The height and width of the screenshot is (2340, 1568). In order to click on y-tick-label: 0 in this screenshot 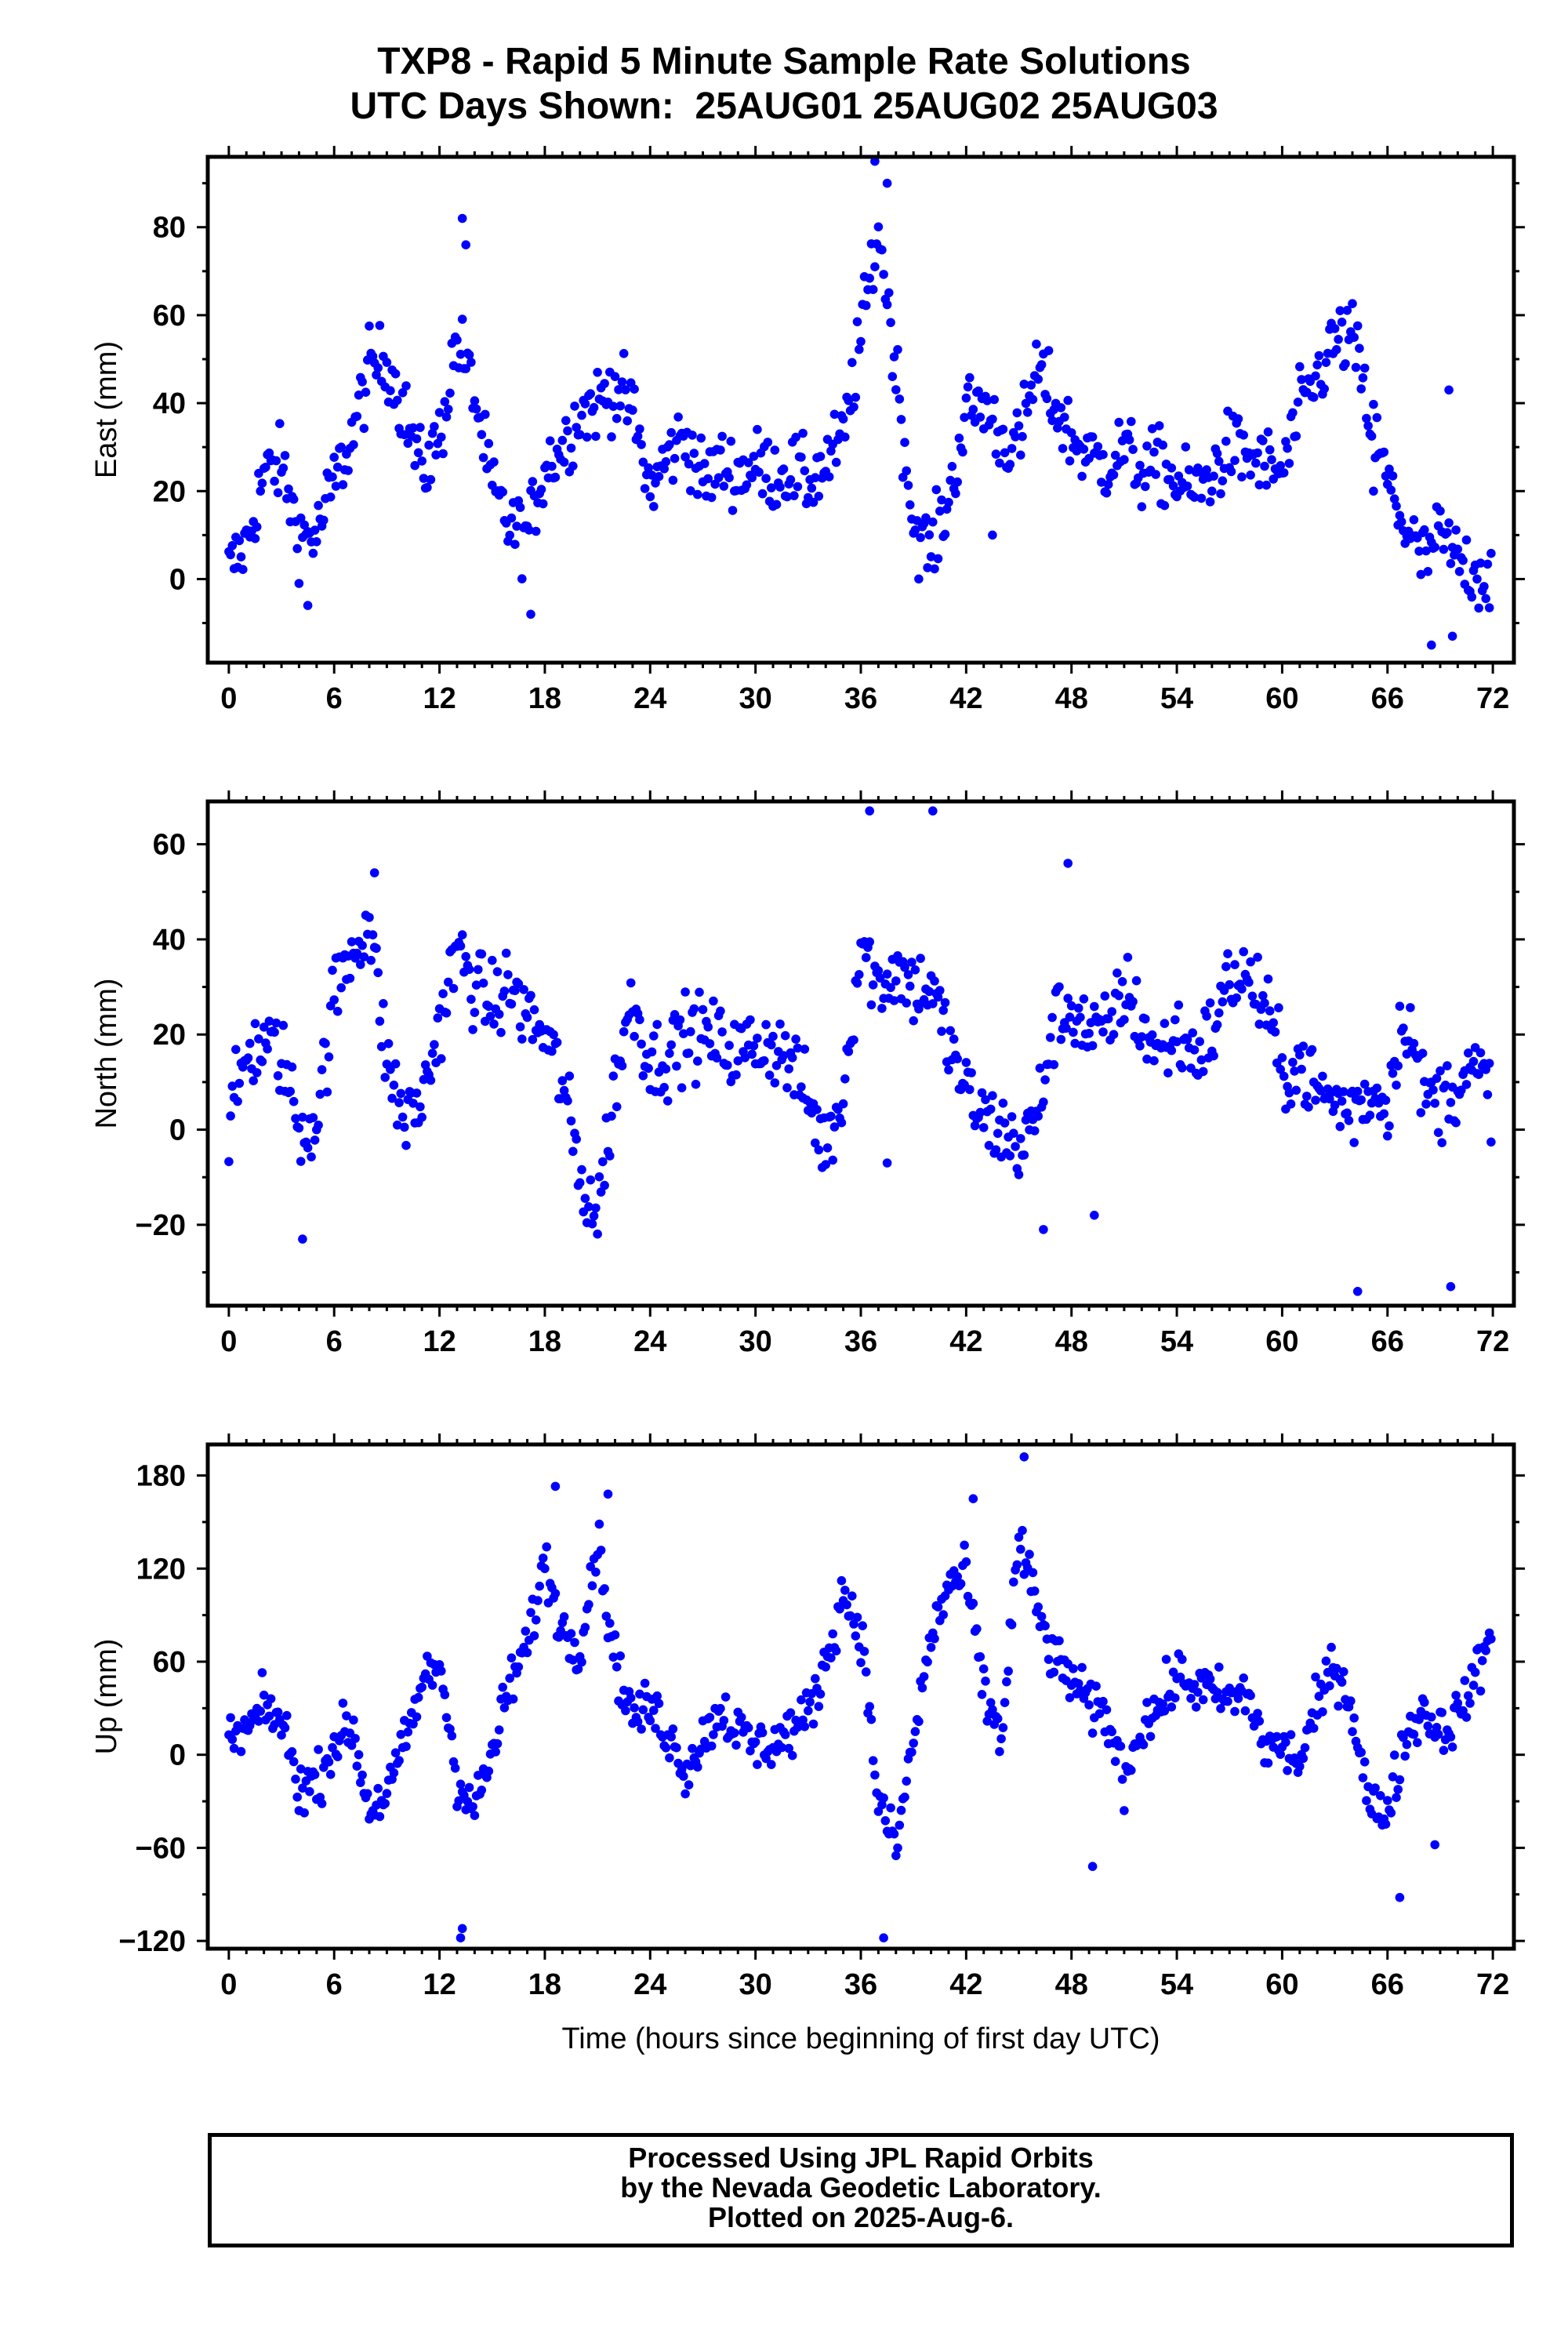, I will do `click(177, 1755)`.